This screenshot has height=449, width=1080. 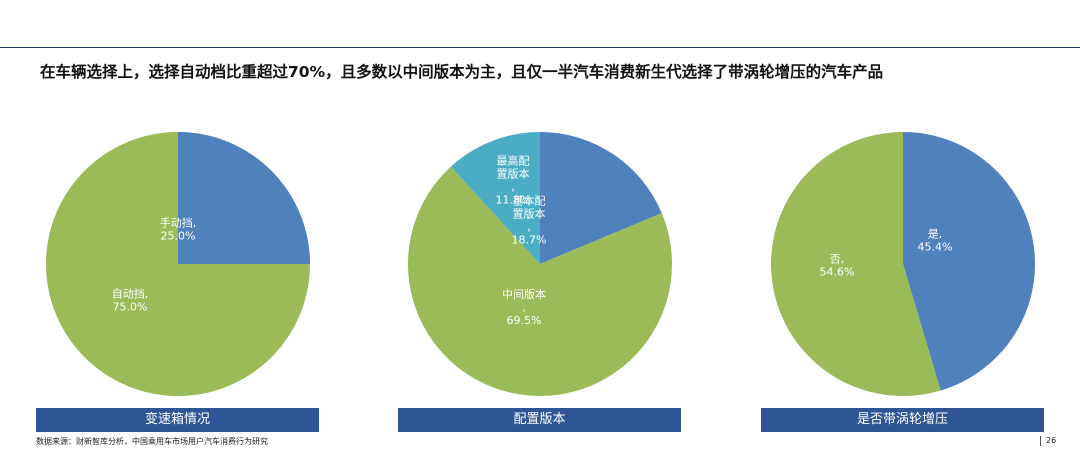 What do you see at coordinates (540, 264) in the screenshot?
I see `pie-chart-configuration: 基本配置版本, 18.7%中间版本, 69.5%最高配置版本, 11.8%` at bounding box center [540, 264].